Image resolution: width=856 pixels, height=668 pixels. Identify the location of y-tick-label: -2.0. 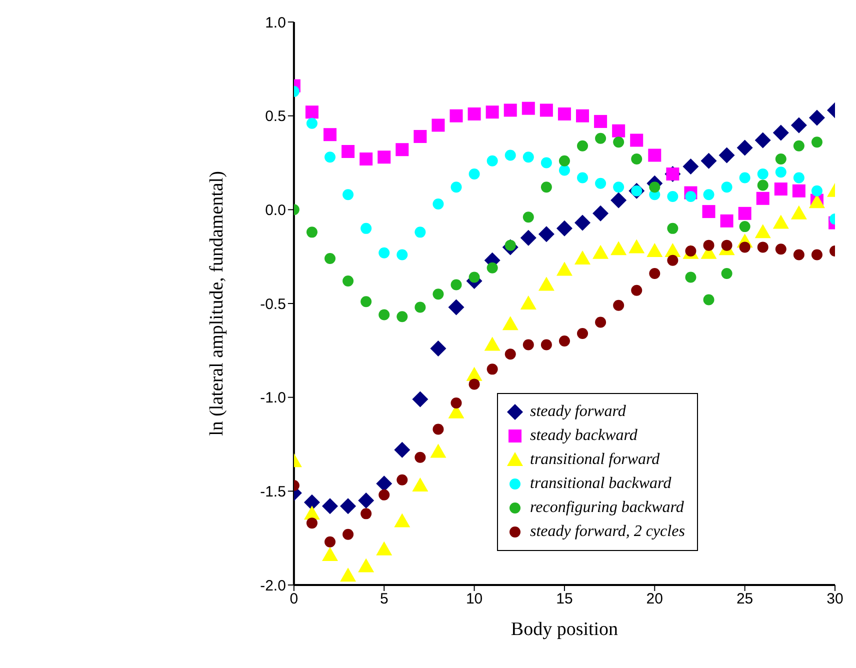
(273, 585).